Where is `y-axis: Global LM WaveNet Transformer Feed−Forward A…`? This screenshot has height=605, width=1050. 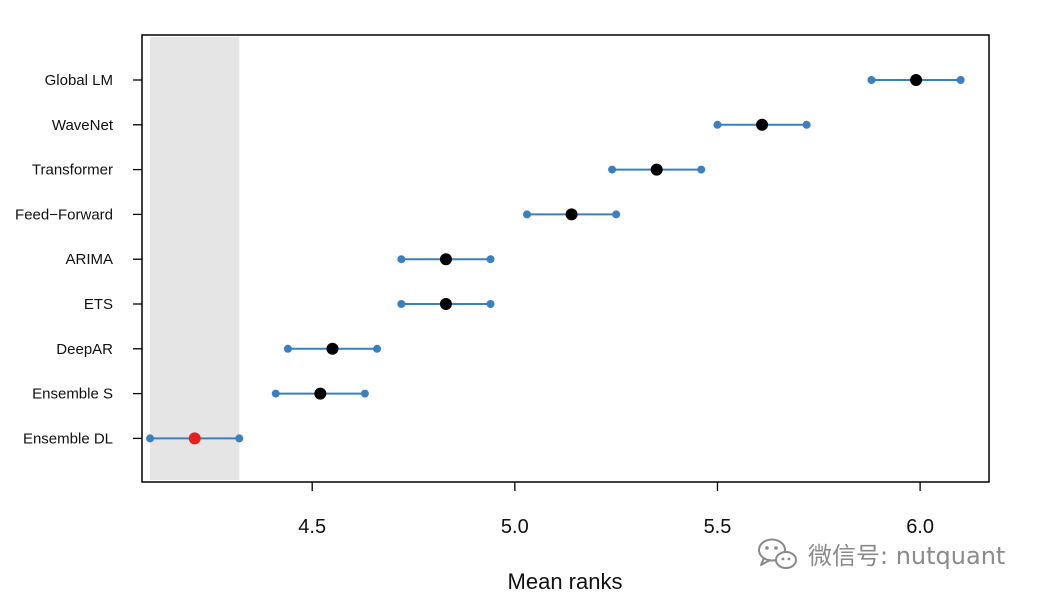 y-axis: Global LM WaveNet Transformer Feed−Forward A… is located at coordinates (78, 259).